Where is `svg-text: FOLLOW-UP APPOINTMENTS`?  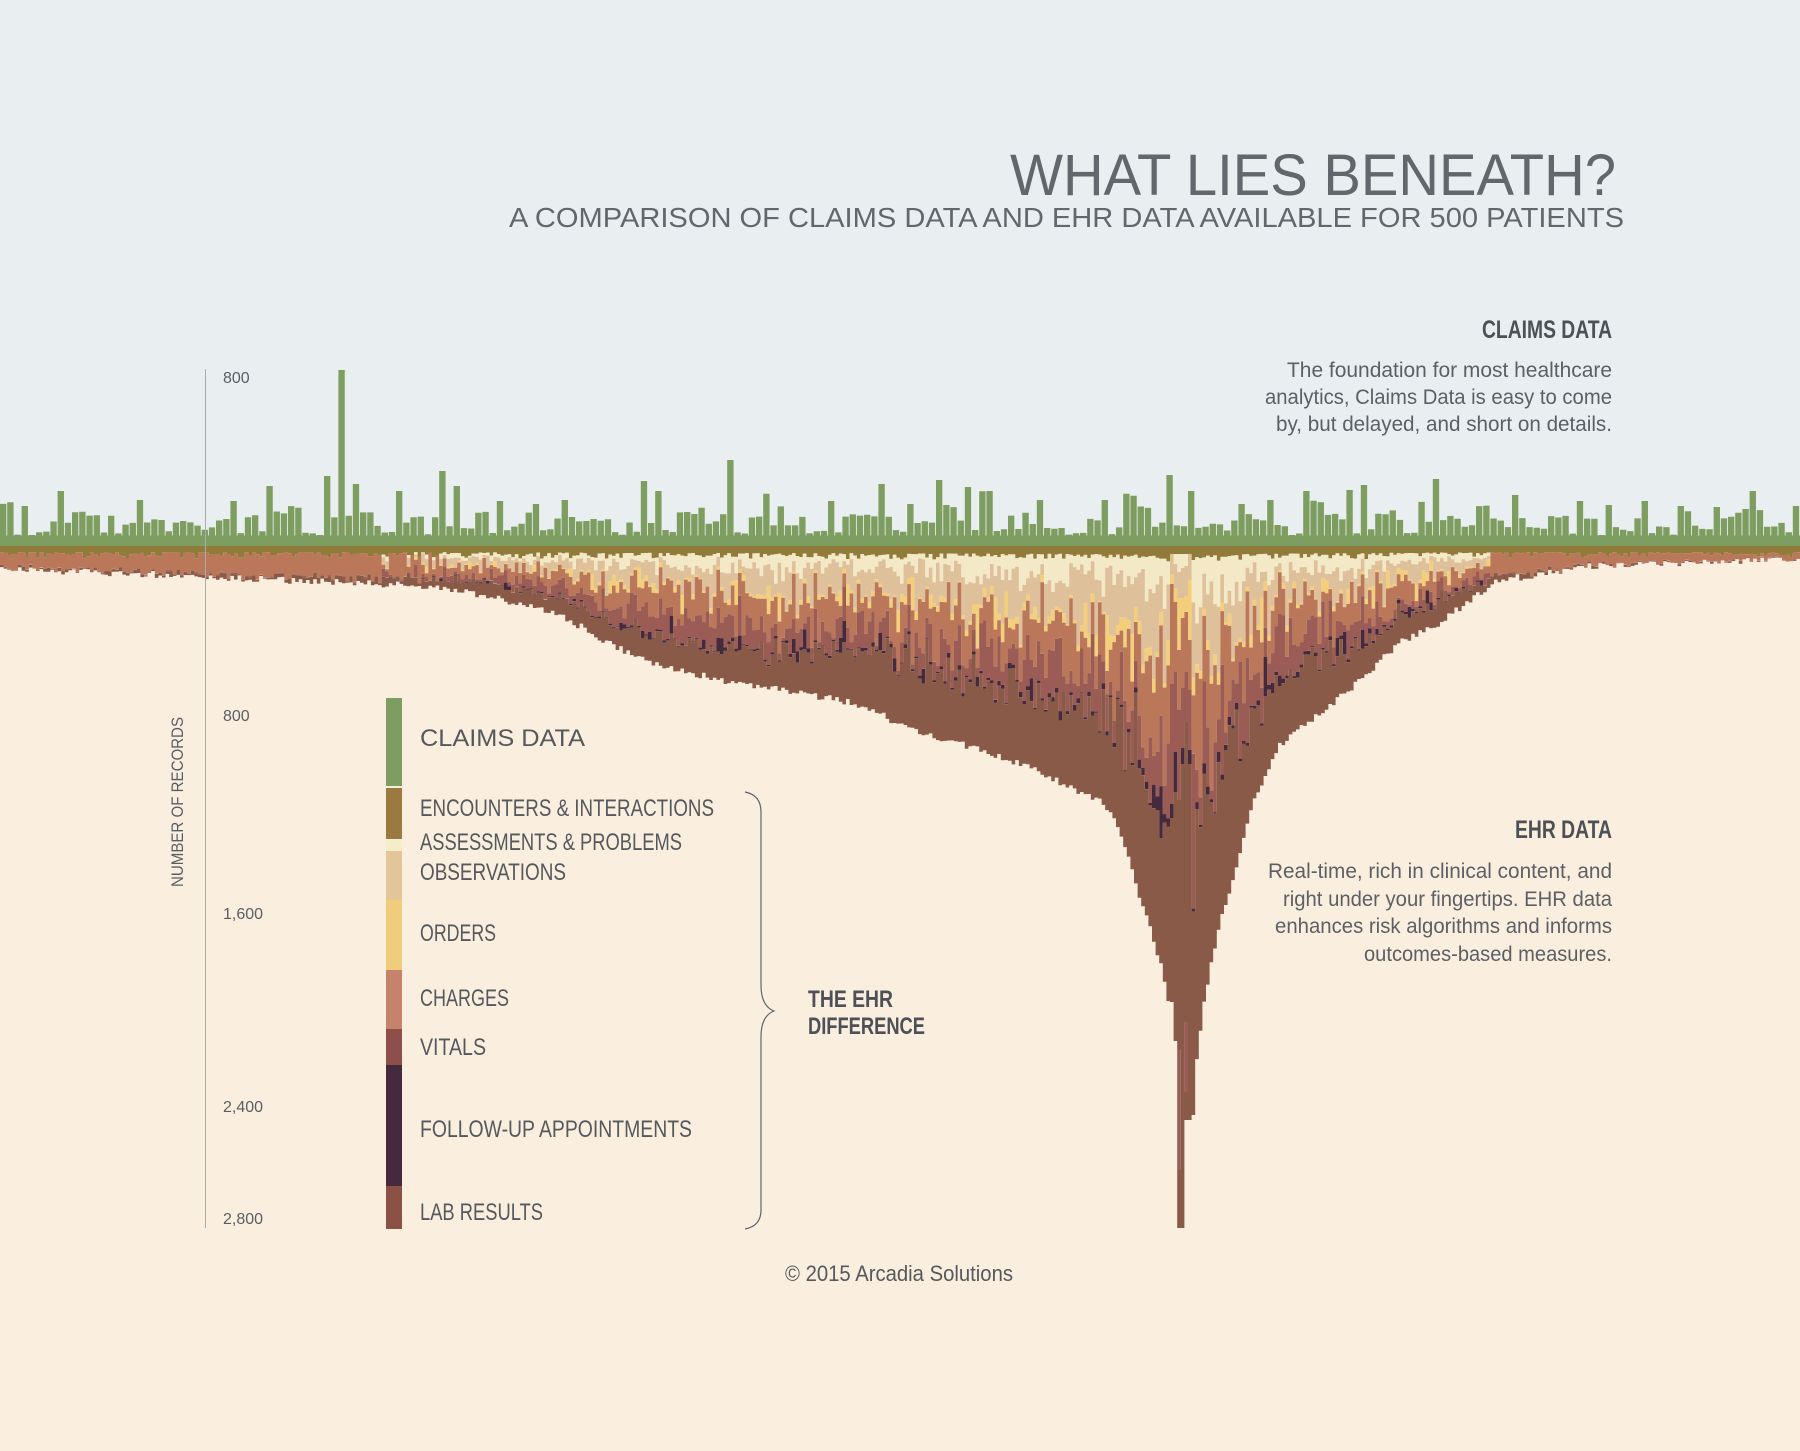
svg-text: FOLLOW-UP APPOINTMENTS is located at coordinates (556, 1129).